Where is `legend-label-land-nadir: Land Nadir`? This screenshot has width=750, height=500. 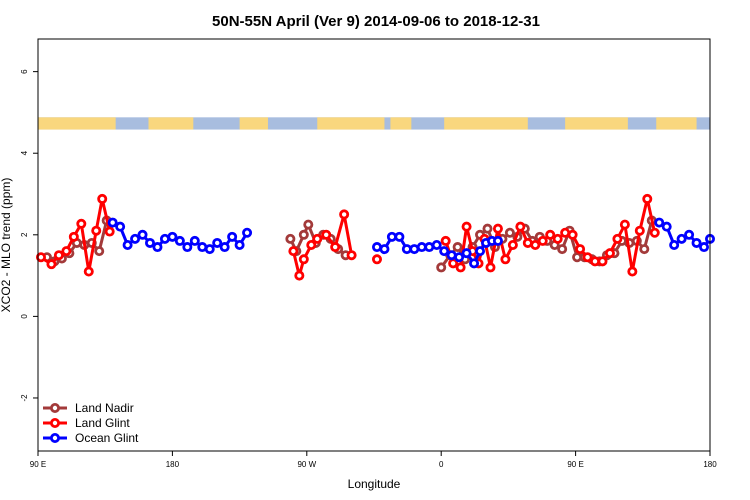
legend-label-land-nadir: Land Nadir is located at coordinates (104, 408).